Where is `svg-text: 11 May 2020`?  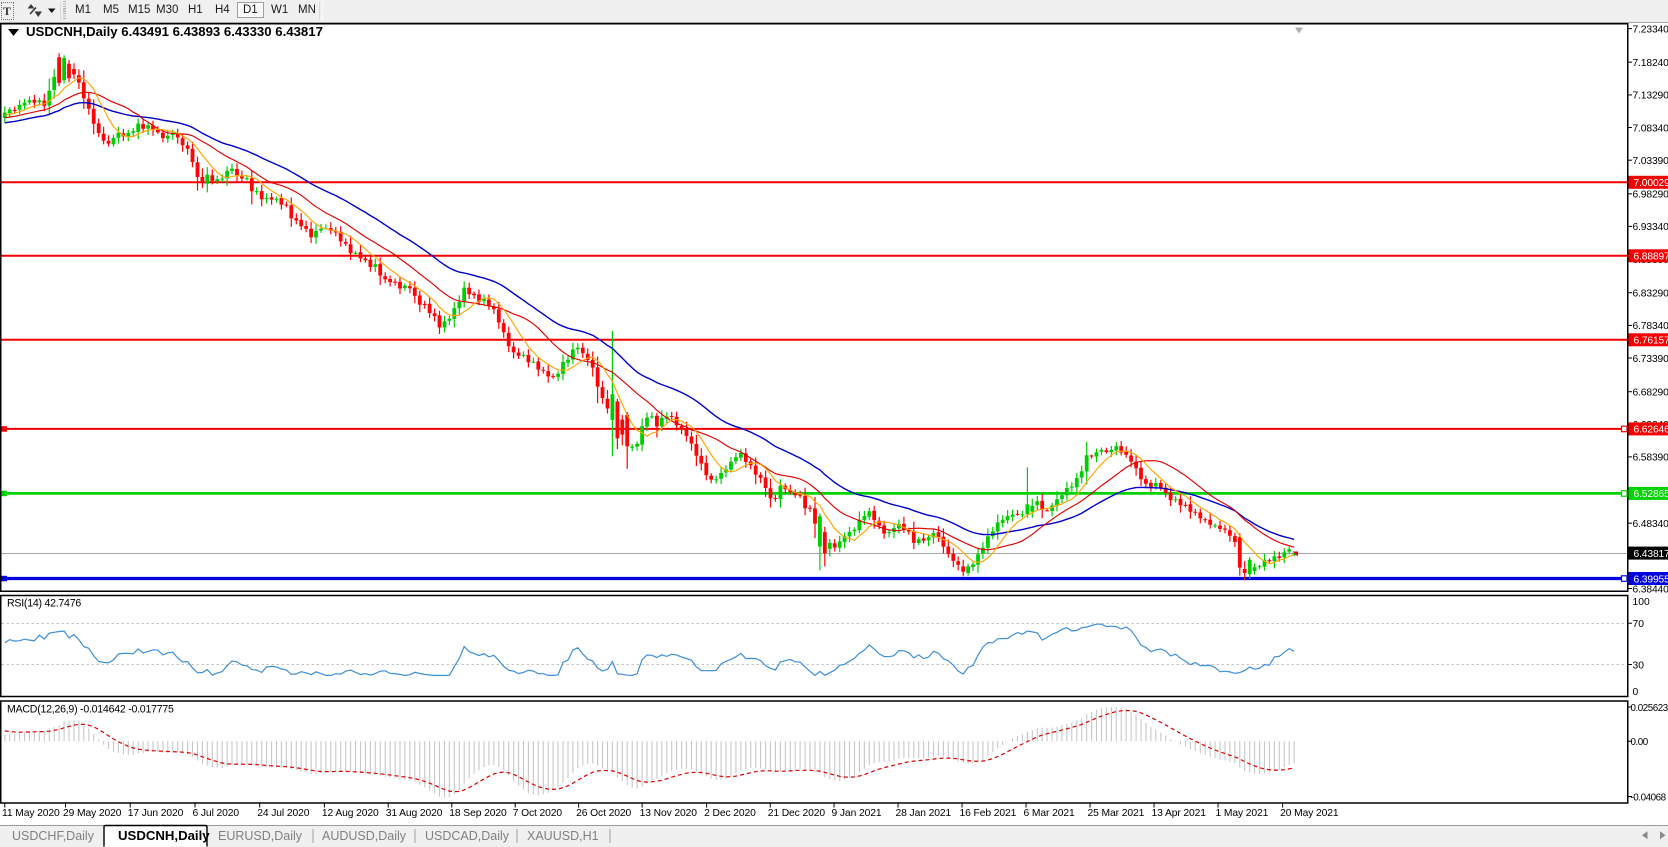
svg-text: 11 May 2020 is located at coordinates (31, 813).